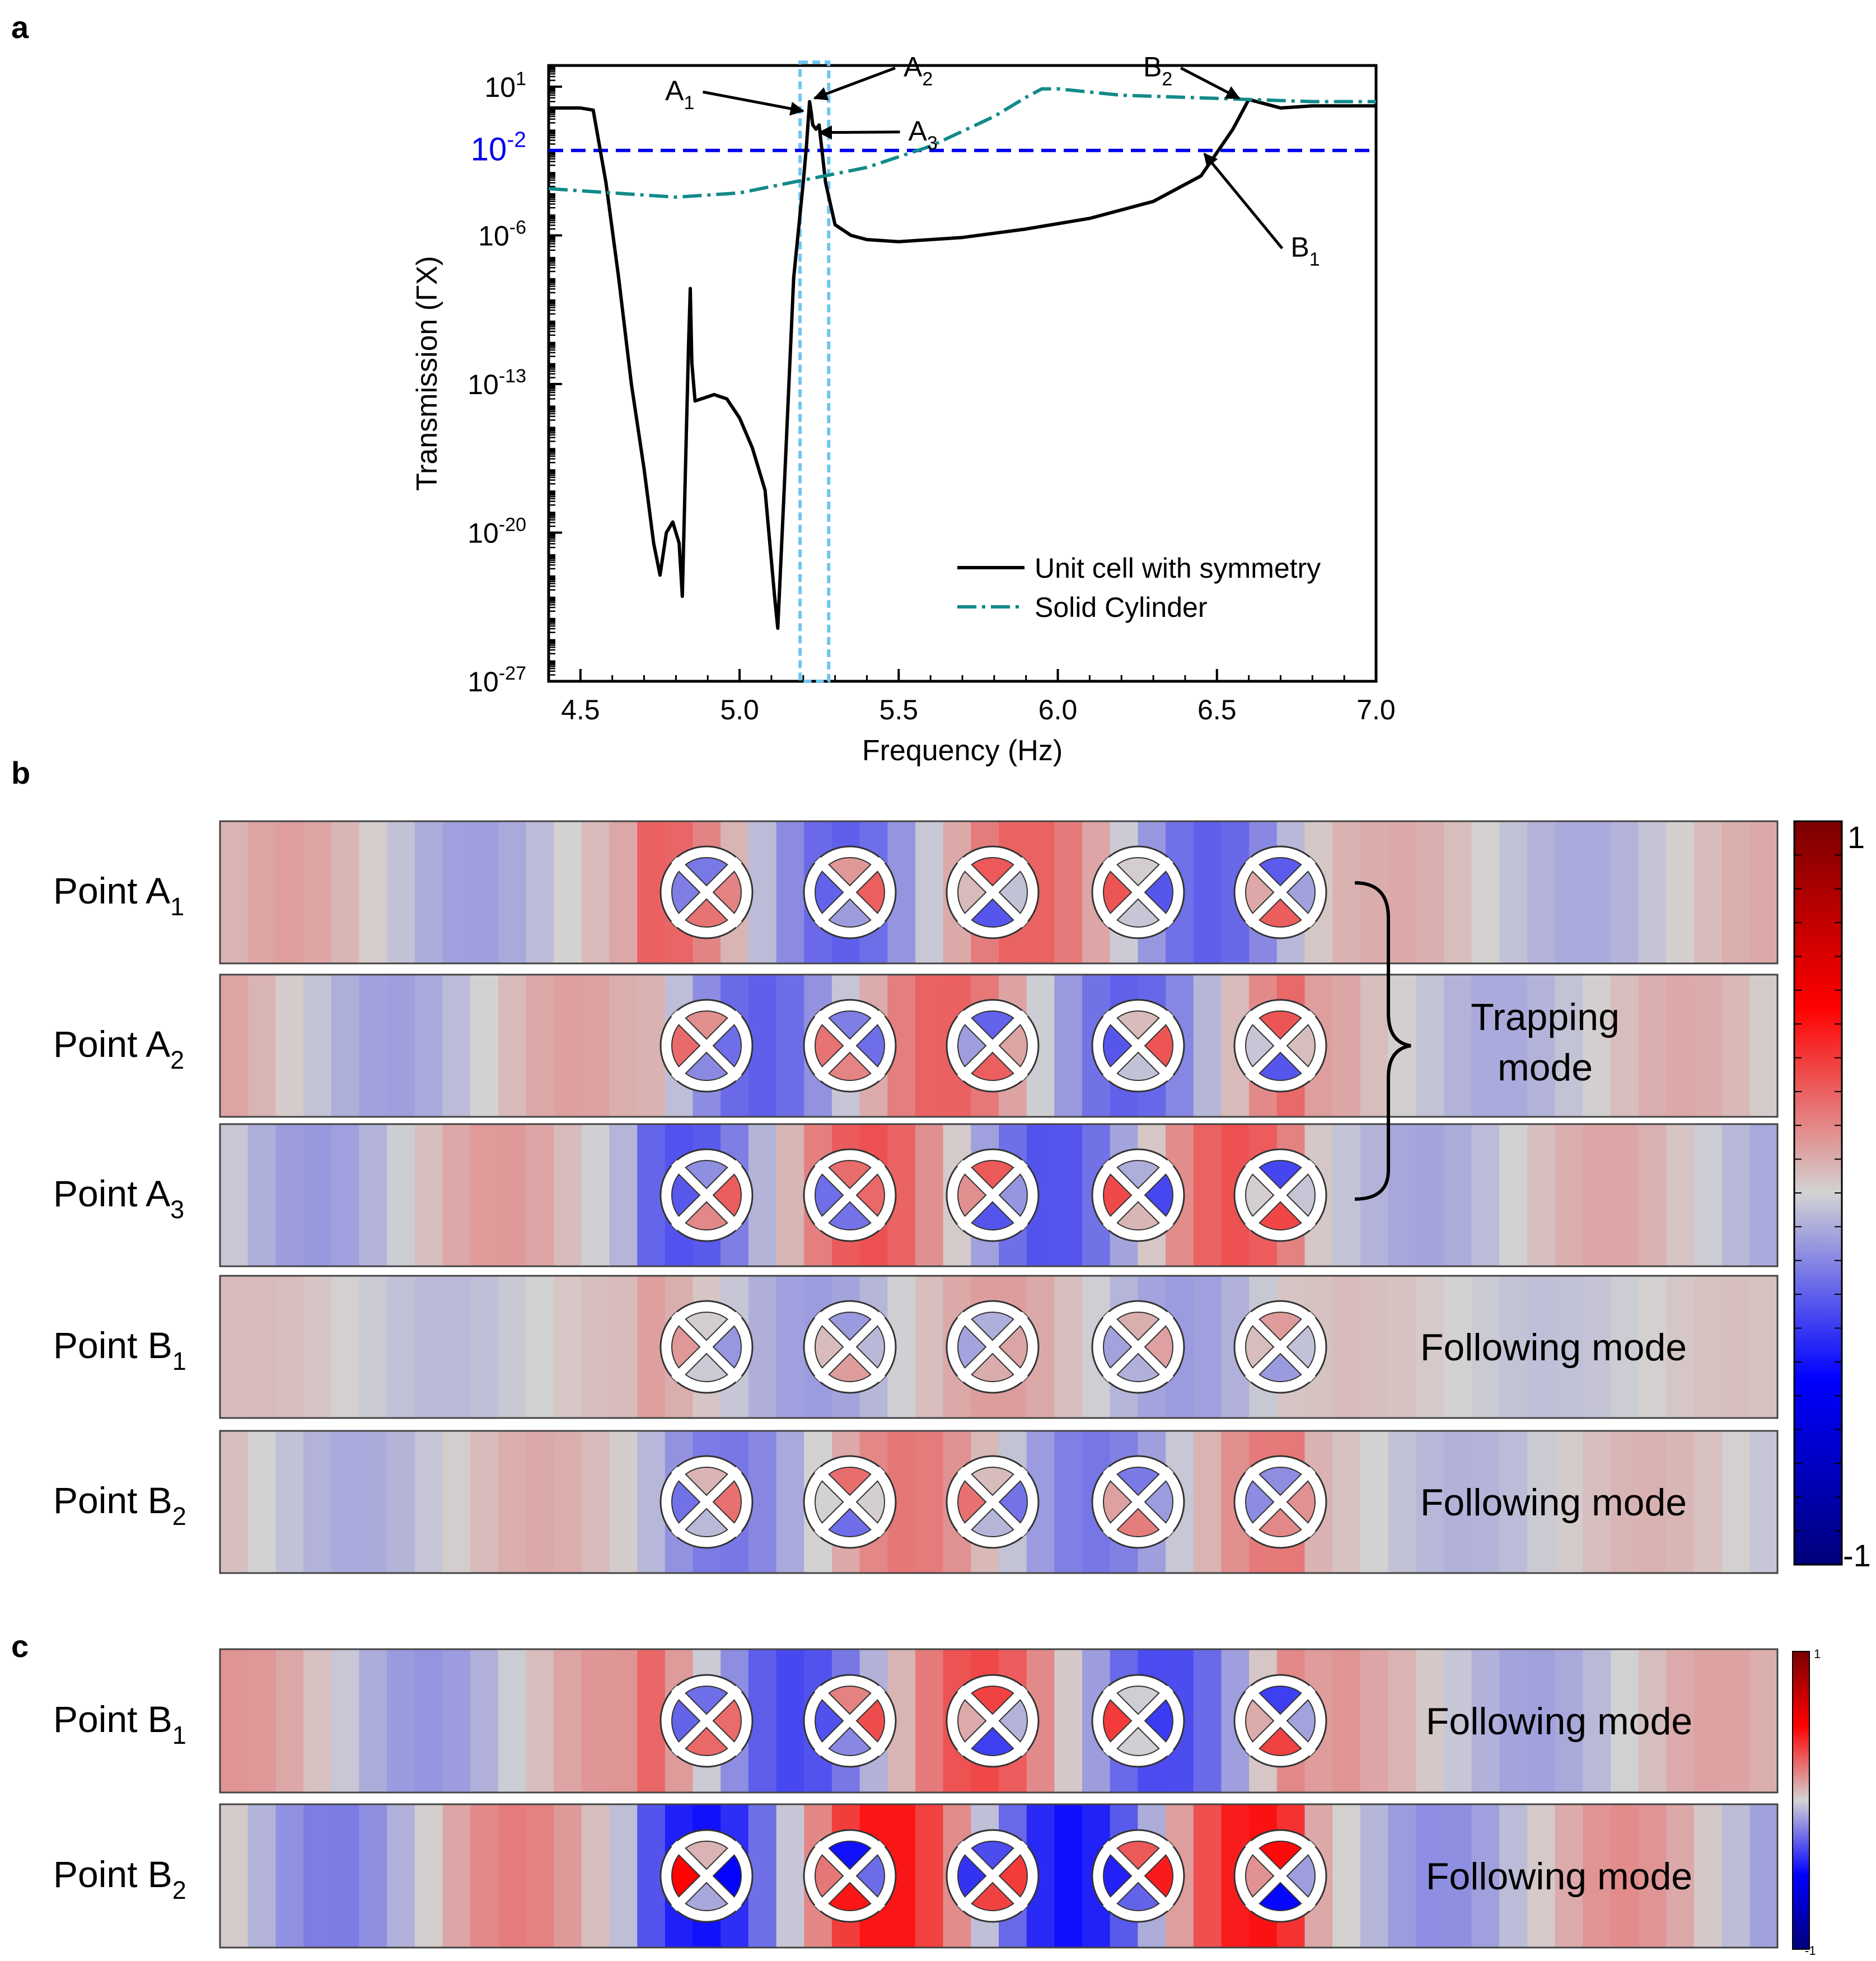  What do you see at coordinates (814, 372) in the screenshot?
I see `highlight-box` at bounding box center [814, 372].